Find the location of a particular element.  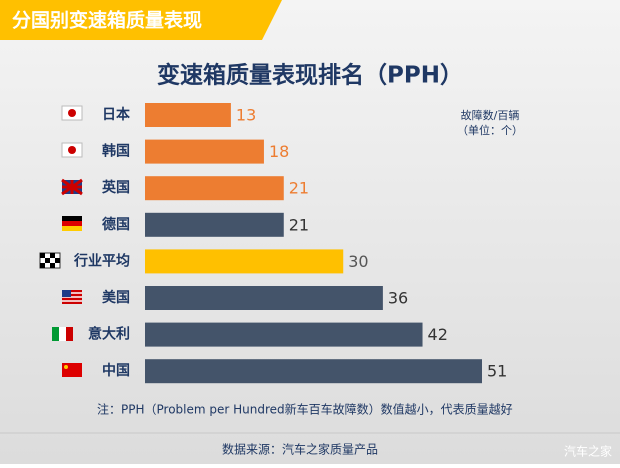

banner-bg is located at coordinates (141, 20).